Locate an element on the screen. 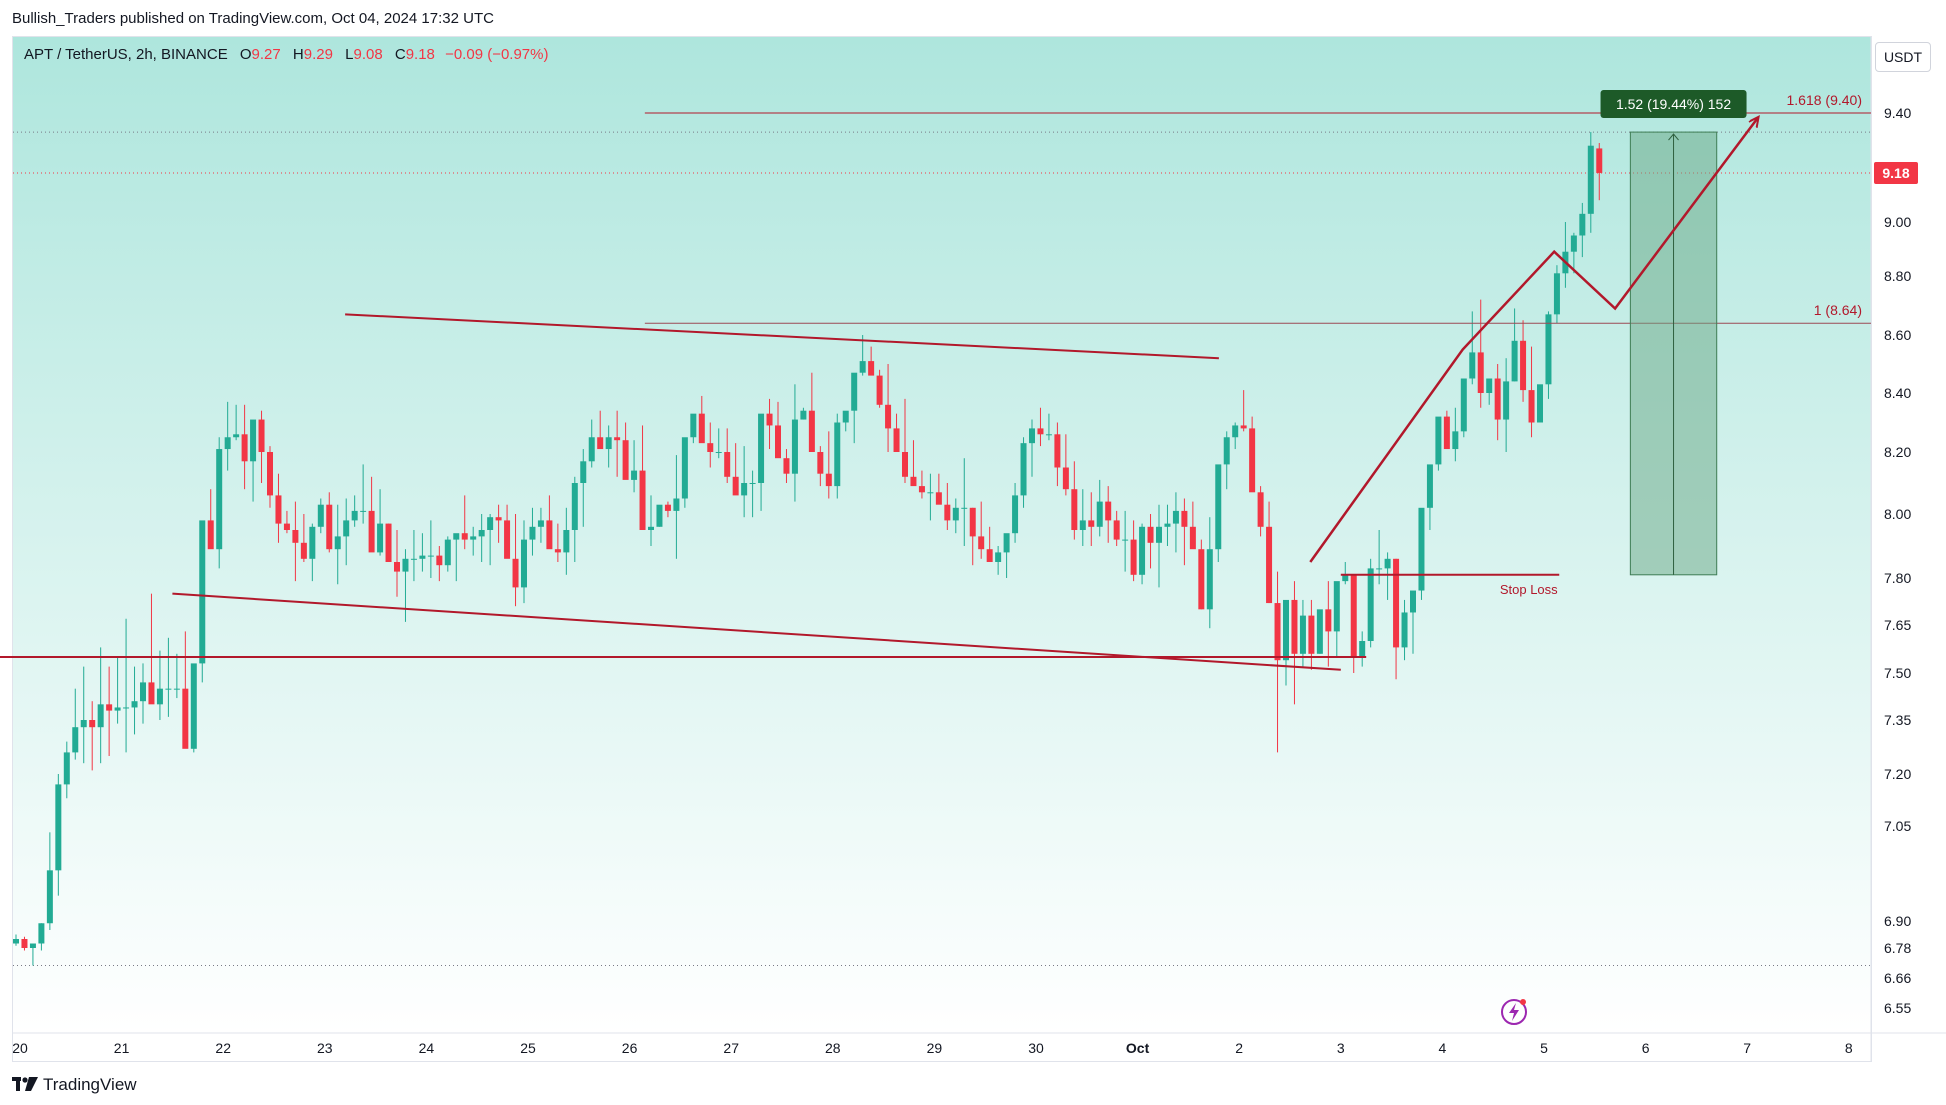 The width and height of the screenshot is (1946, 1105). price-tick-label: 7.35 is located at coordinates (1897, 720).